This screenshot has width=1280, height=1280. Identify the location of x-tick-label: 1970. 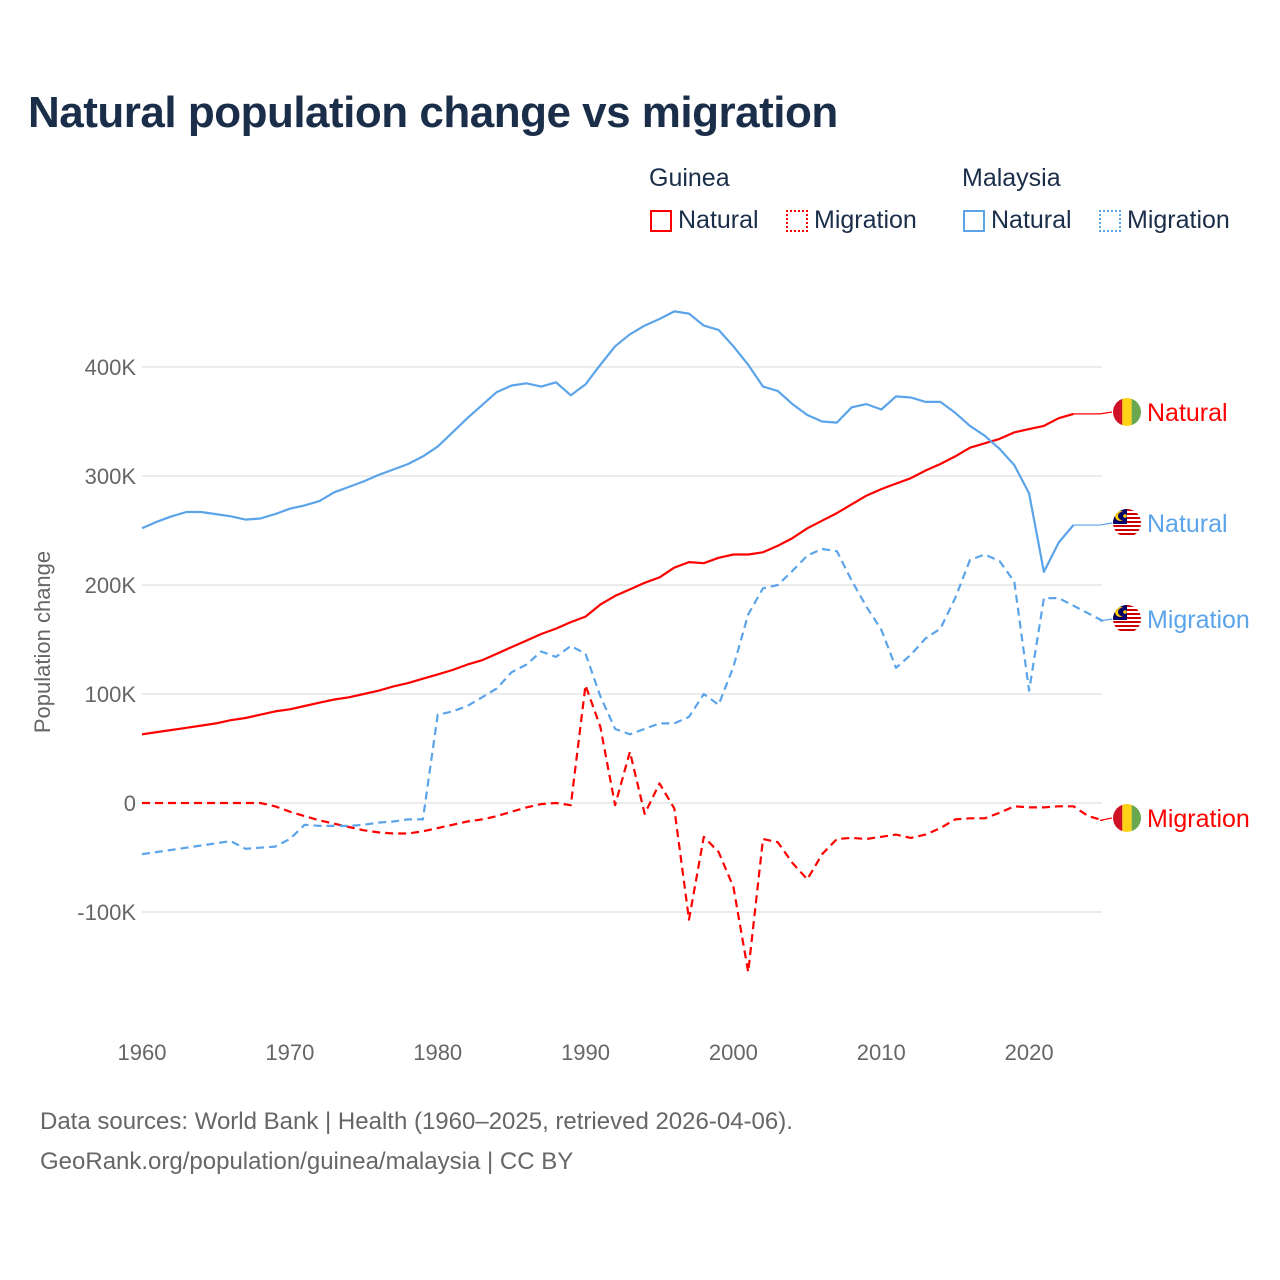
(289, 1052).